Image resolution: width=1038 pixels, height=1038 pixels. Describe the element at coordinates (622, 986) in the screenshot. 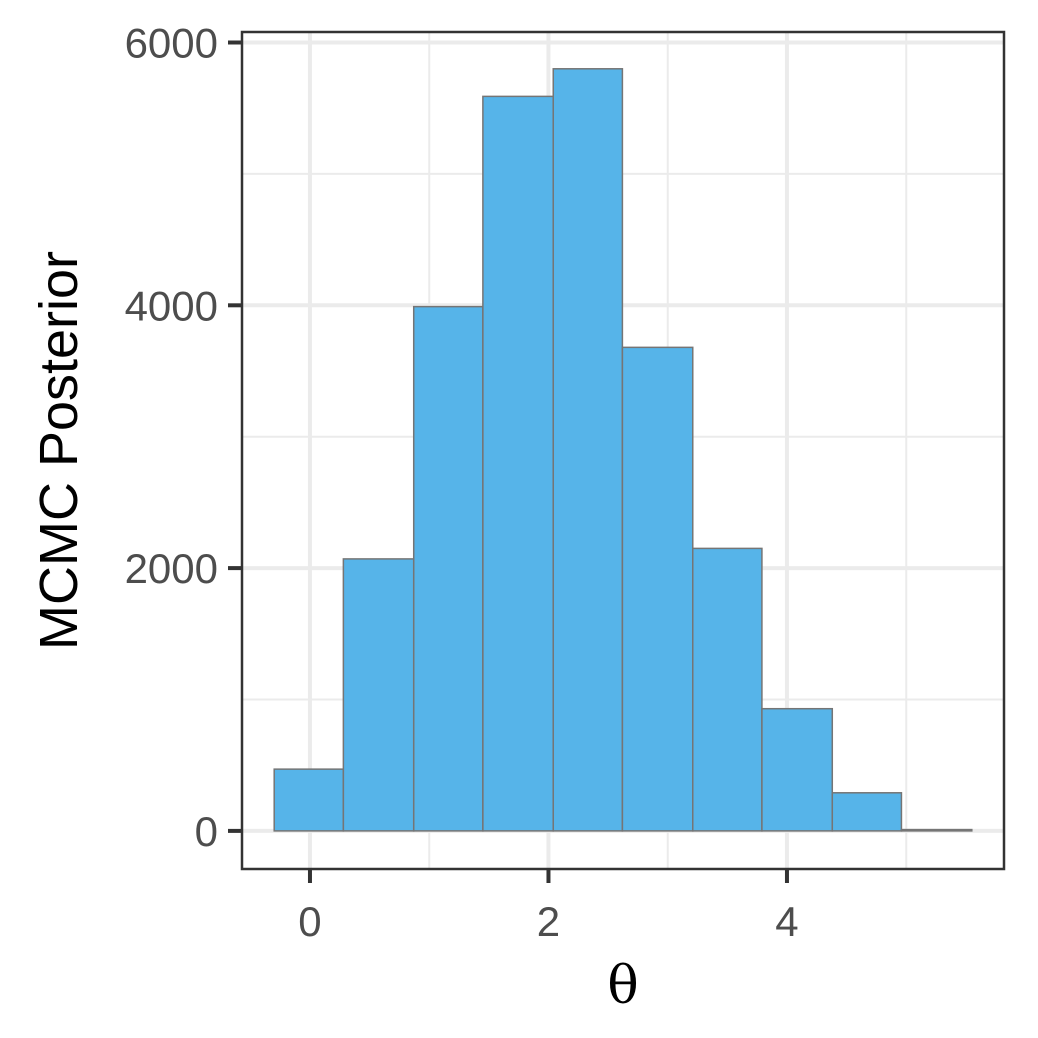

I see `x-axis-title: θ` at that location.